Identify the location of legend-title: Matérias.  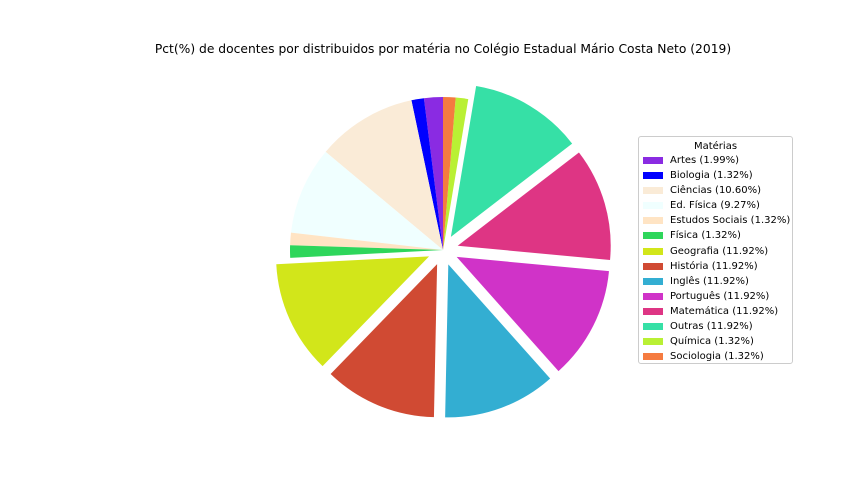
(715, 146).